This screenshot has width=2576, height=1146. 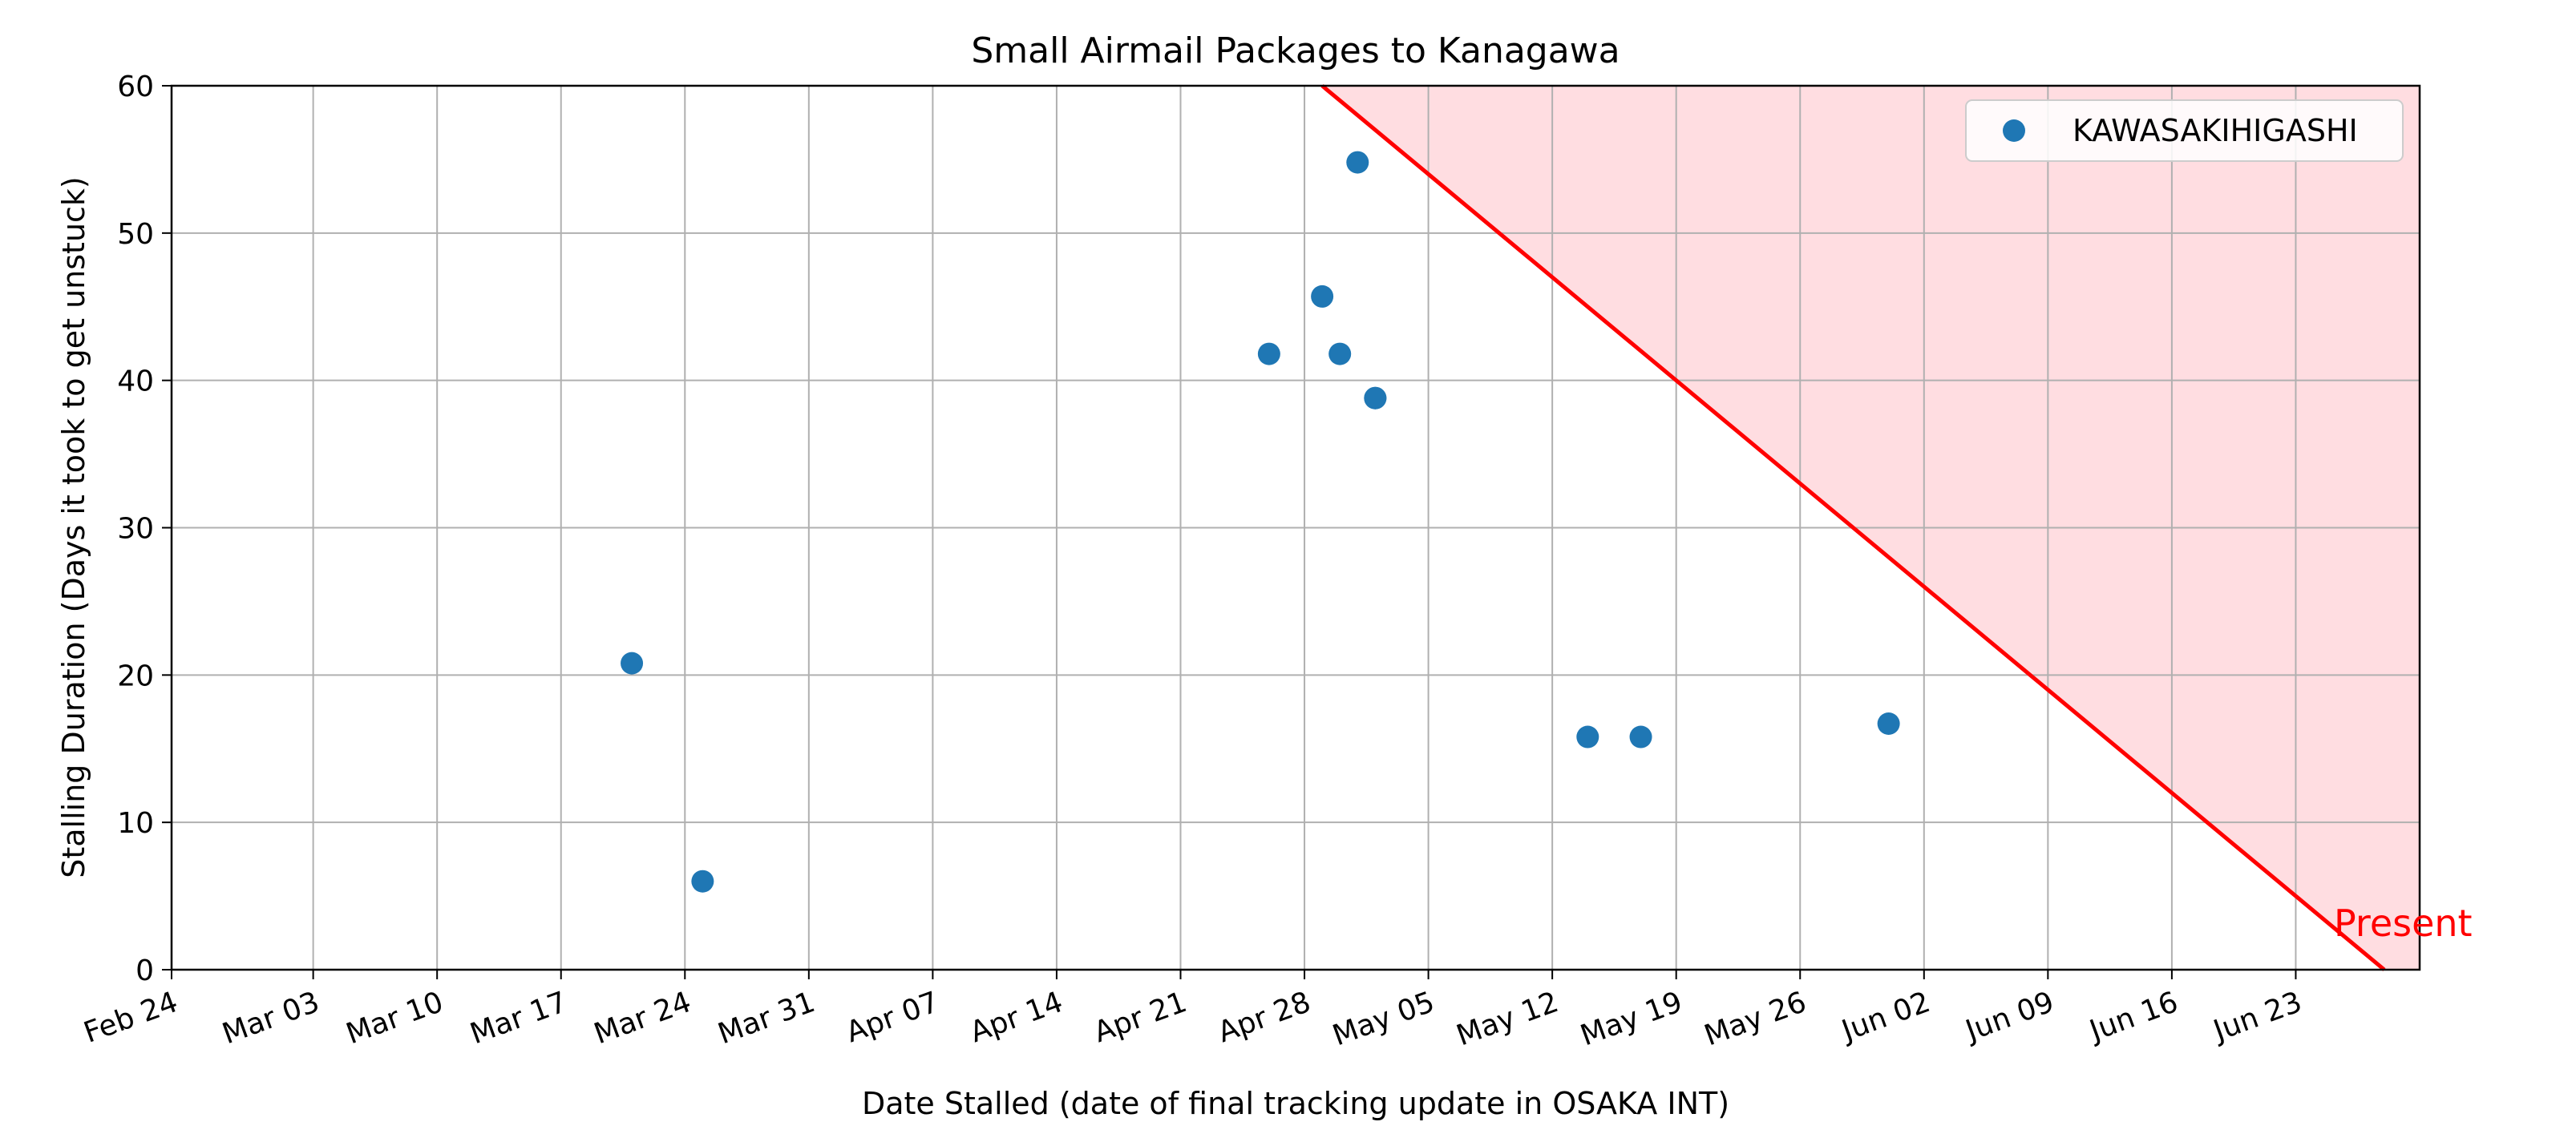 I want to click on y-tick-label: 40, so click(x=135, y=382).